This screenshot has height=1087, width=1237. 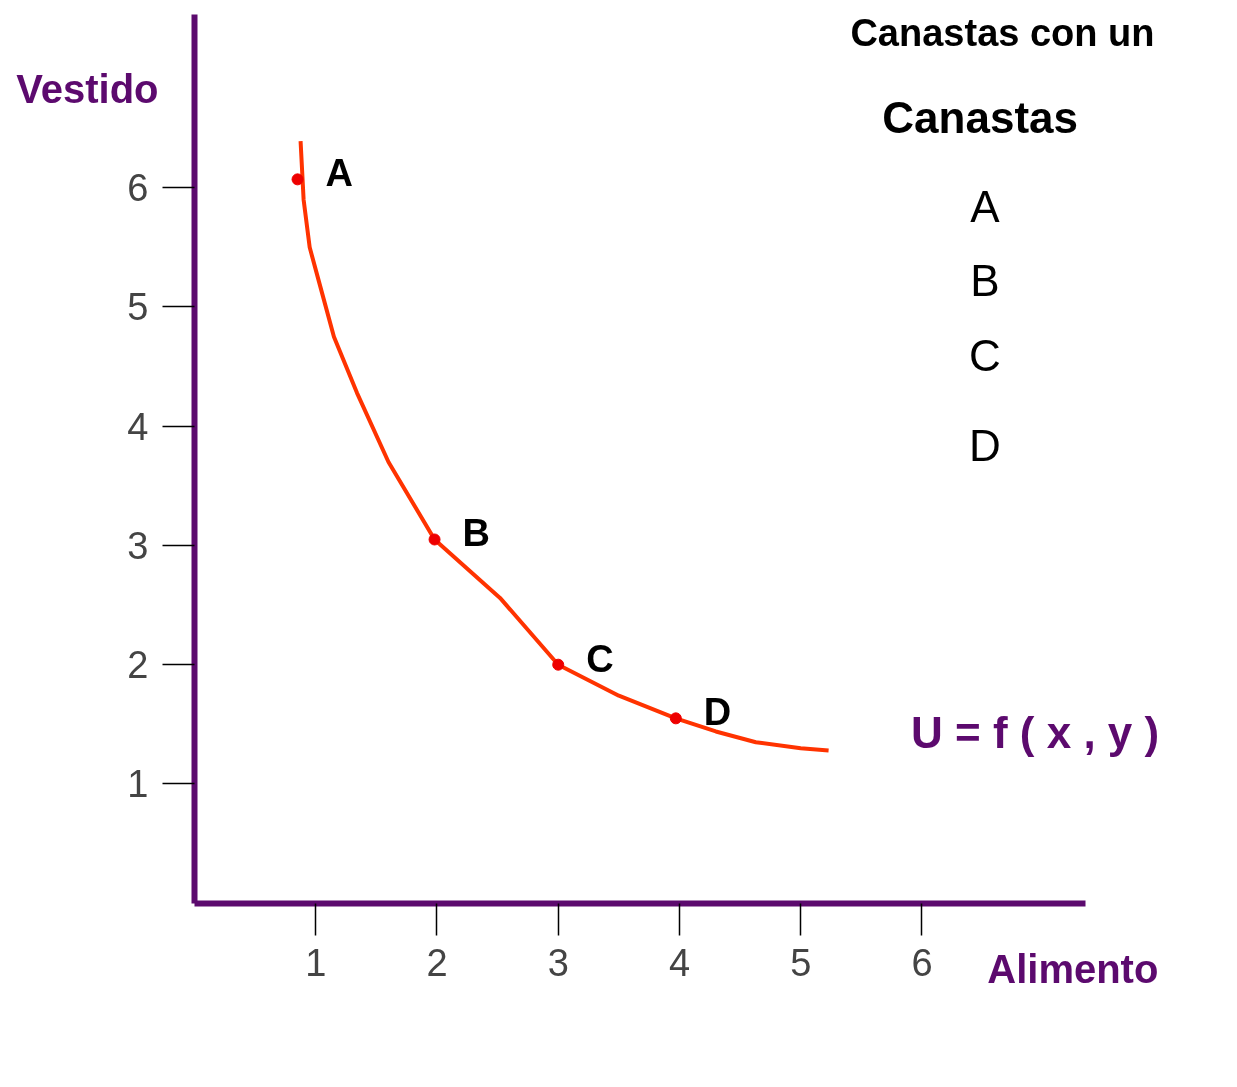 I want to click on x-tick-label: 2, so click(x=437, y=963).